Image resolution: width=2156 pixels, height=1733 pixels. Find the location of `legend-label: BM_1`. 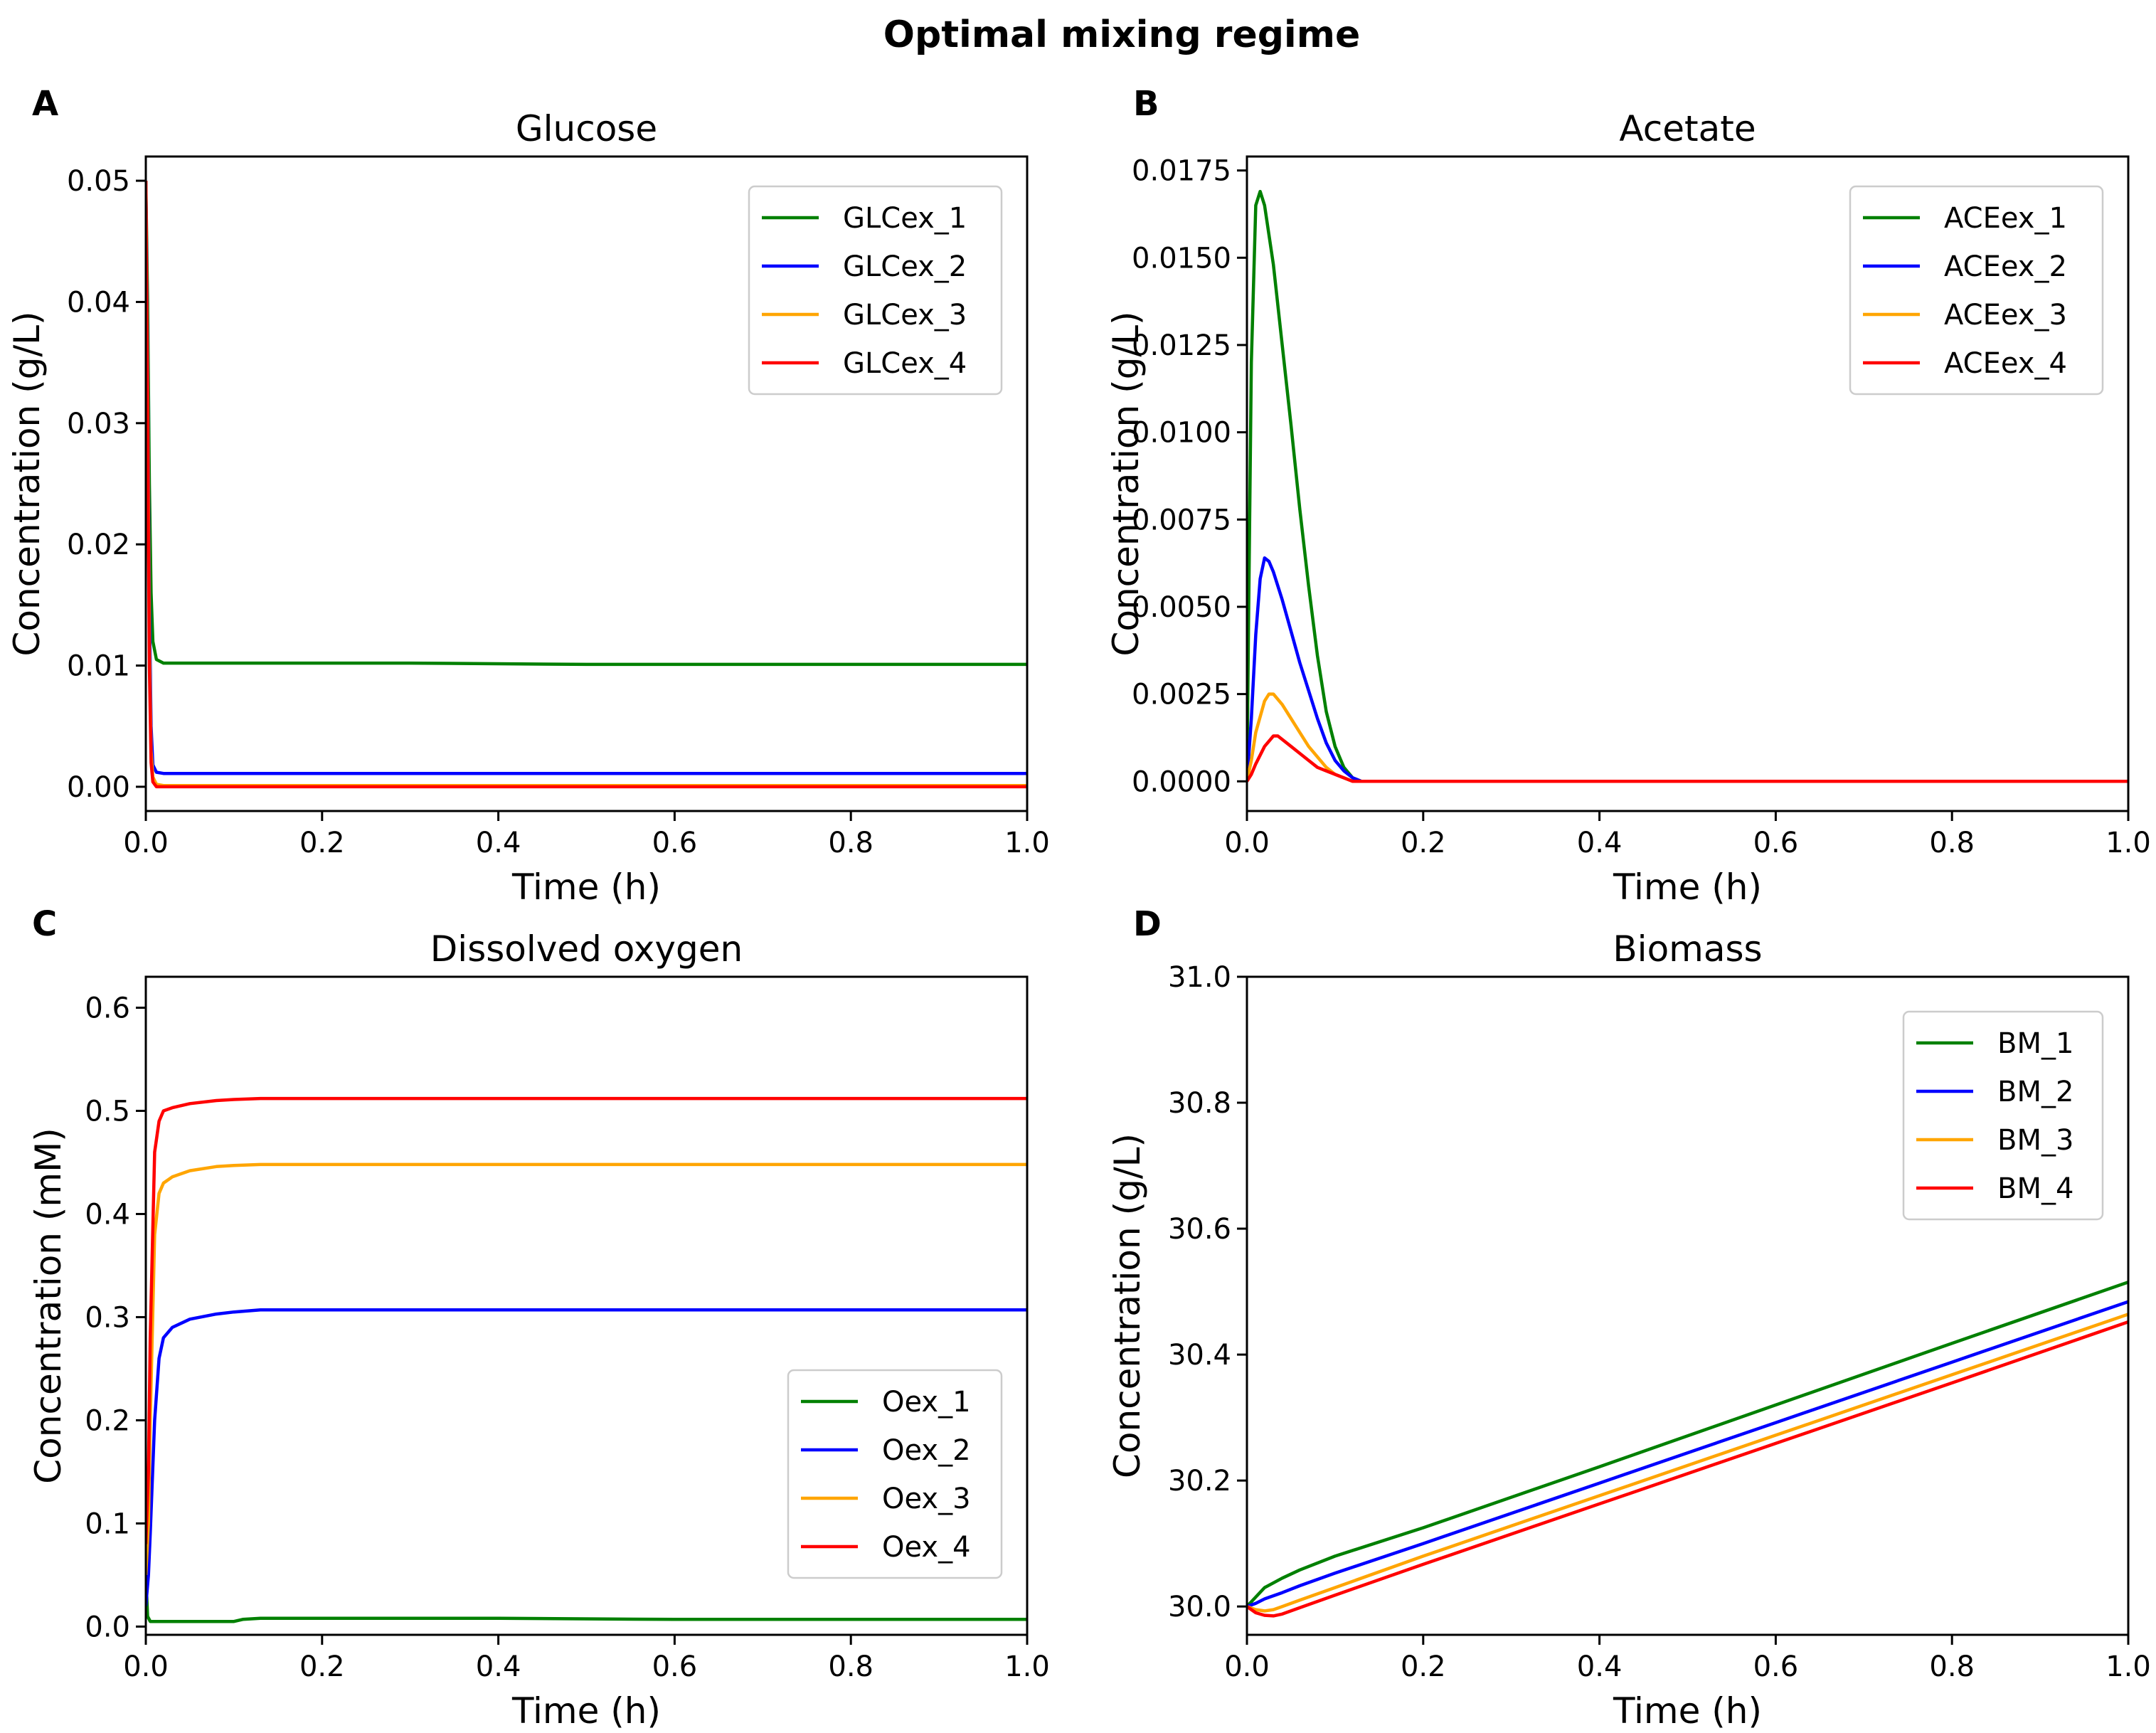

legend-label: BM_1 is located at coordinates (2035, 1043).